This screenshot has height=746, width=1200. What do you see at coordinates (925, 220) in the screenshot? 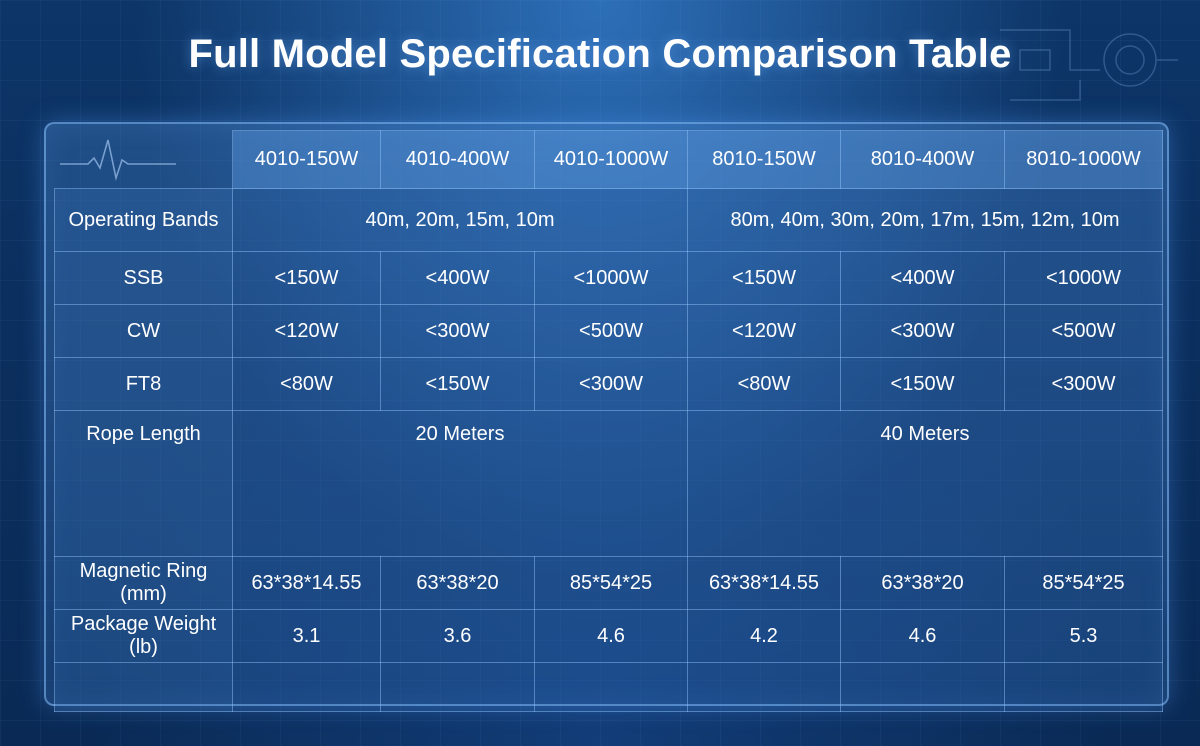
I see `operating-bands-8010: 80m, 40m, 30m, 20m, 17m, 15m, 12m, 10m` at bounding box center [925, 220].